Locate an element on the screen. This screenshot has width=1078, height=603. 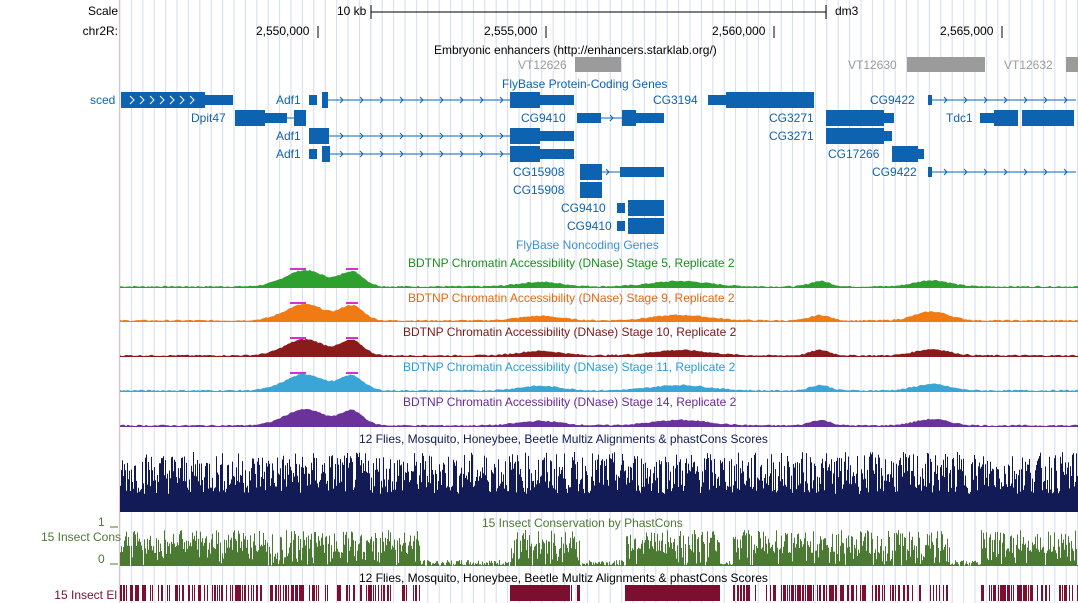
ruler-tick-label: 2,550,000 is located at coordinates (283, 31).